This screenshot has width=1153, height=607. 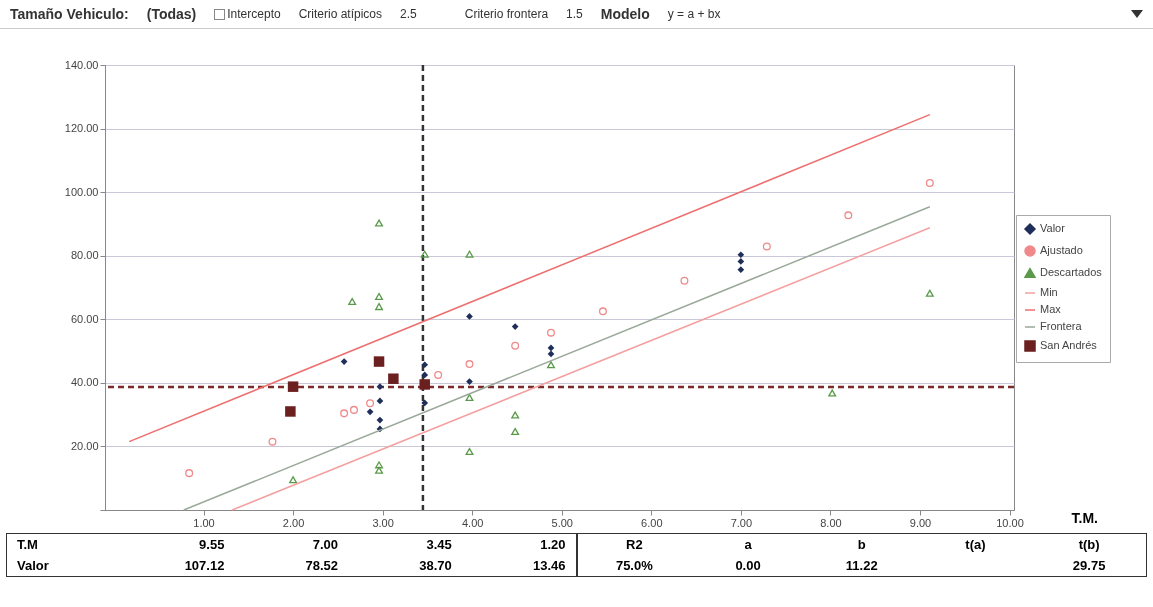 I want to click on y-tick-label: 60.00, so click(x=84, y=318).